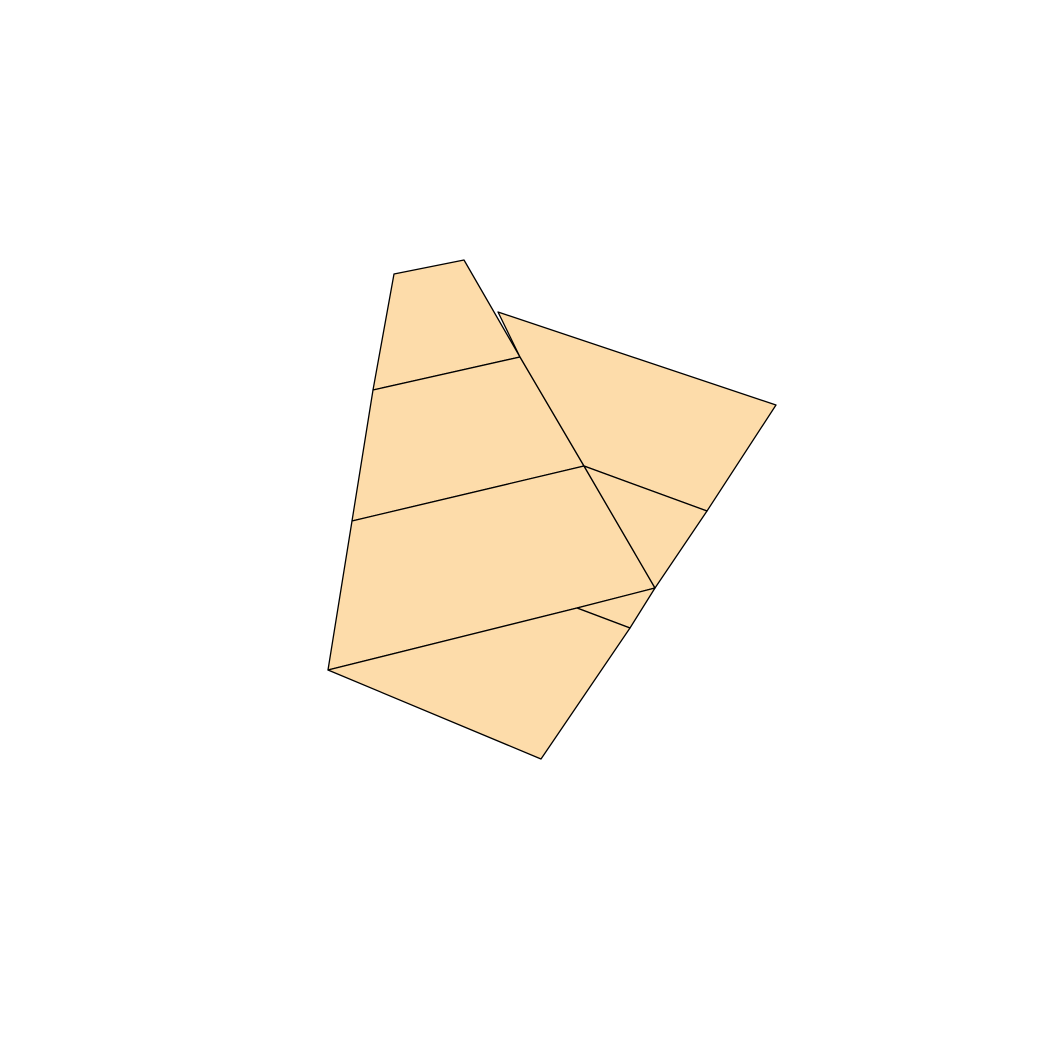 This screenshot has height=1048, width=1055. Describe the element at coordinates (645, 527) in the screenshot. I see `piece-right-flap-lower` at that location.